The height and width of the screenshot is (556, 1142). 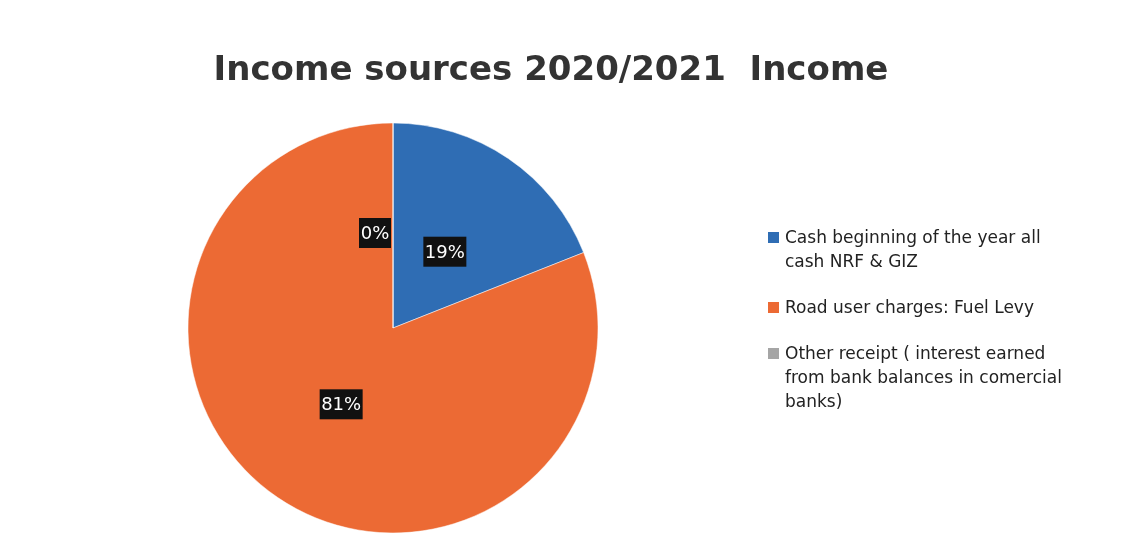 I want to click on data-label: 81%, so click(x=341, y=404).